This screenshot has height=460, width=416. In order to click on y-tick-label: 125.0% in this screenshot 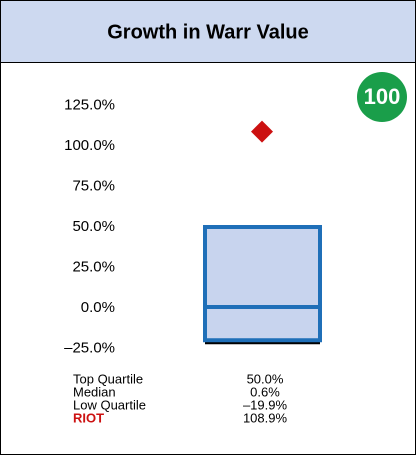, I will do `click(89, 104)`.